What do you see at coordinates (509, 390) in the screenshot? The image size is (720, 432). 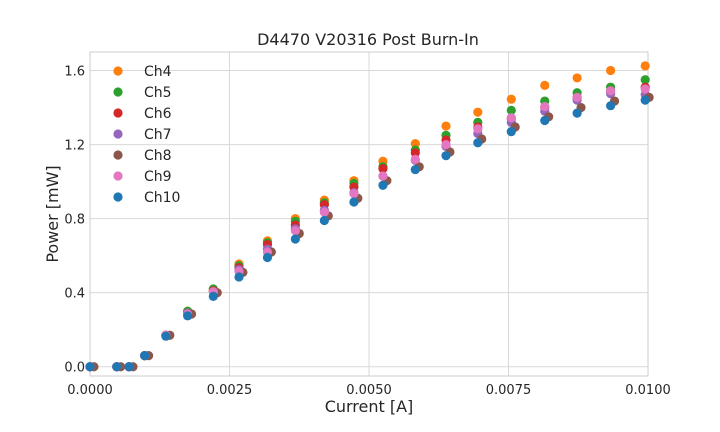 I see `x-tick-label: 0.0075` at bounding box center [509, 390].